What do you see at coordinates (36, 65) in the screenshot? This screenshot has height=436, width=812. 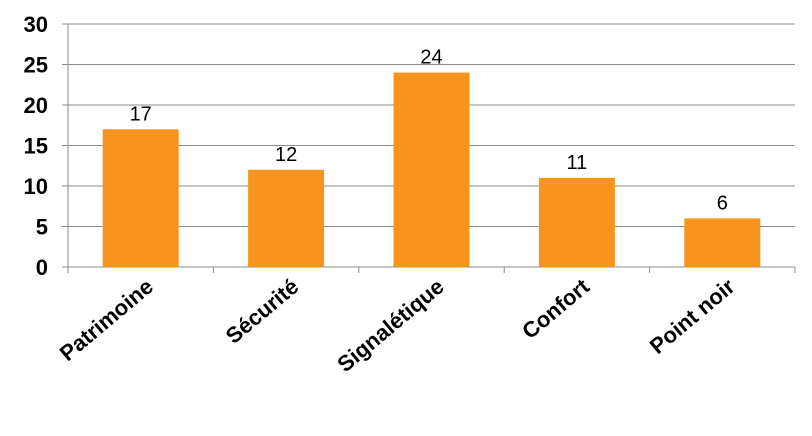 I see `y-tick-label: 25` at bounding box center [36, 65].